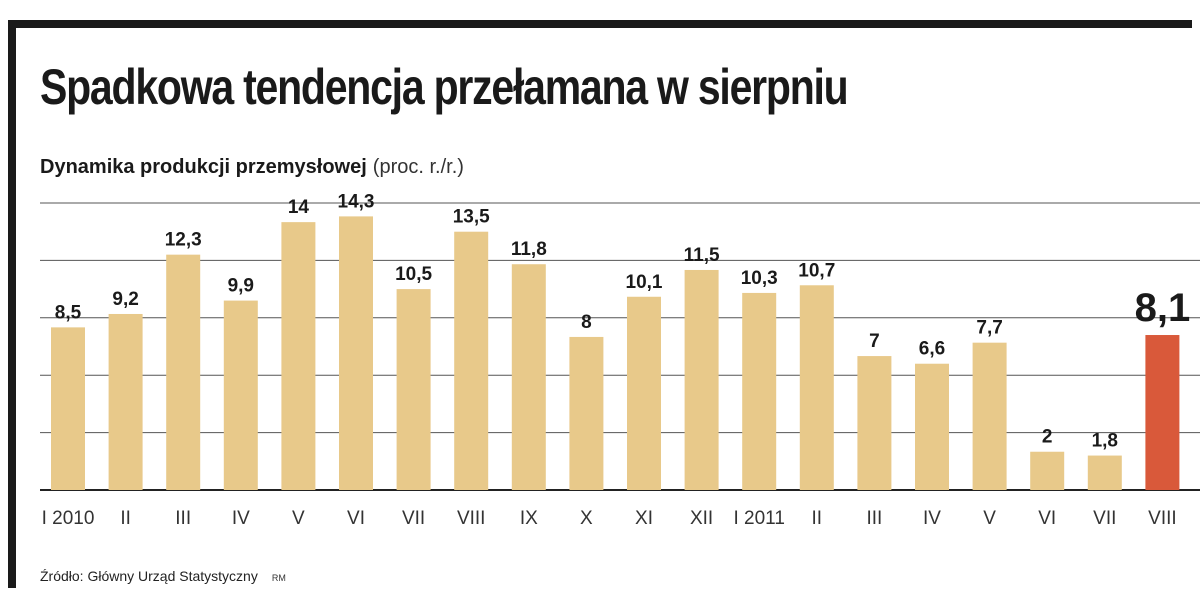  What do you see at coordinates (356, 201) in the screenshot?
I see `data-label: 14,3` at bounding box center [356, 201].